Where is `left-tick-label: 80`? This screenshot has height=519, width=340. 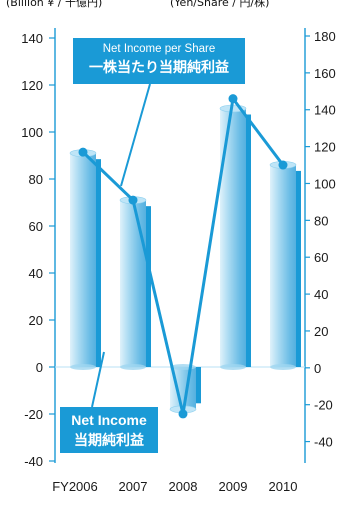
left-tick-label: 80 is located at coordinates (36, 179).